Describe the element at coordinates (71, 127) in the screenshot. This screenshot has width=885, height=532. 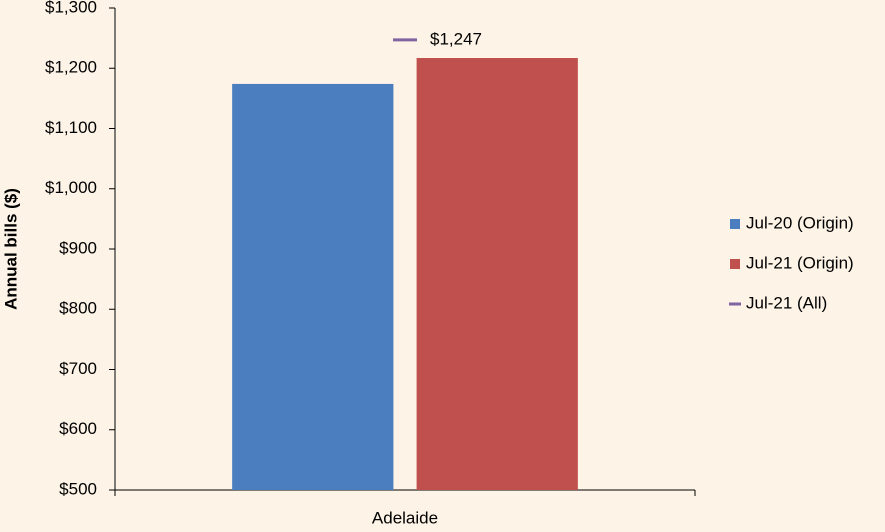
I see `y-tick-label: $1,100` at that location.